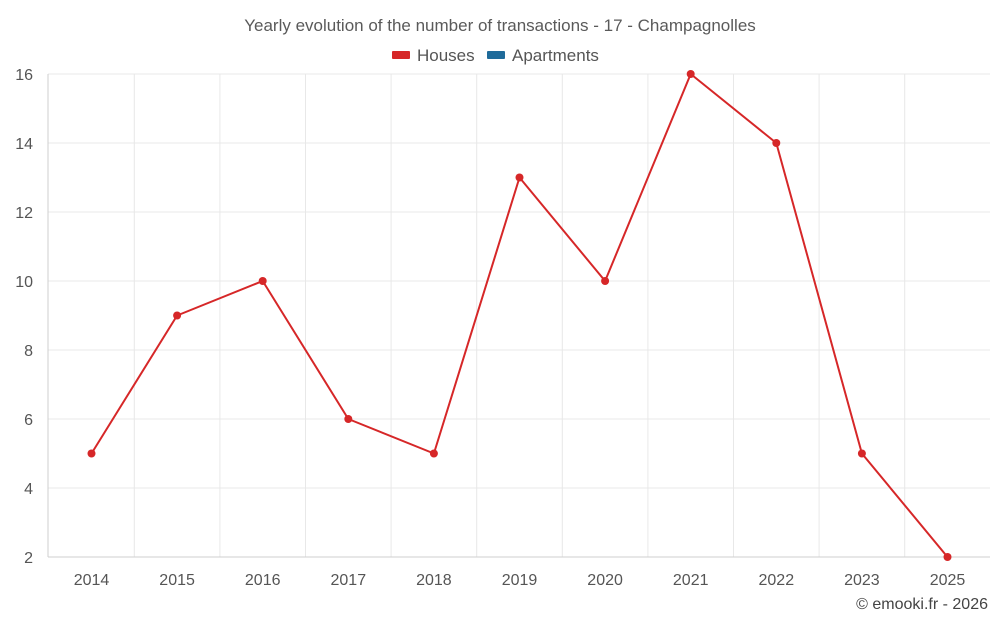 The height and width of the screenshot is (625, 1000). I want to click on x-tick-label: 2015, so click(177, 580).